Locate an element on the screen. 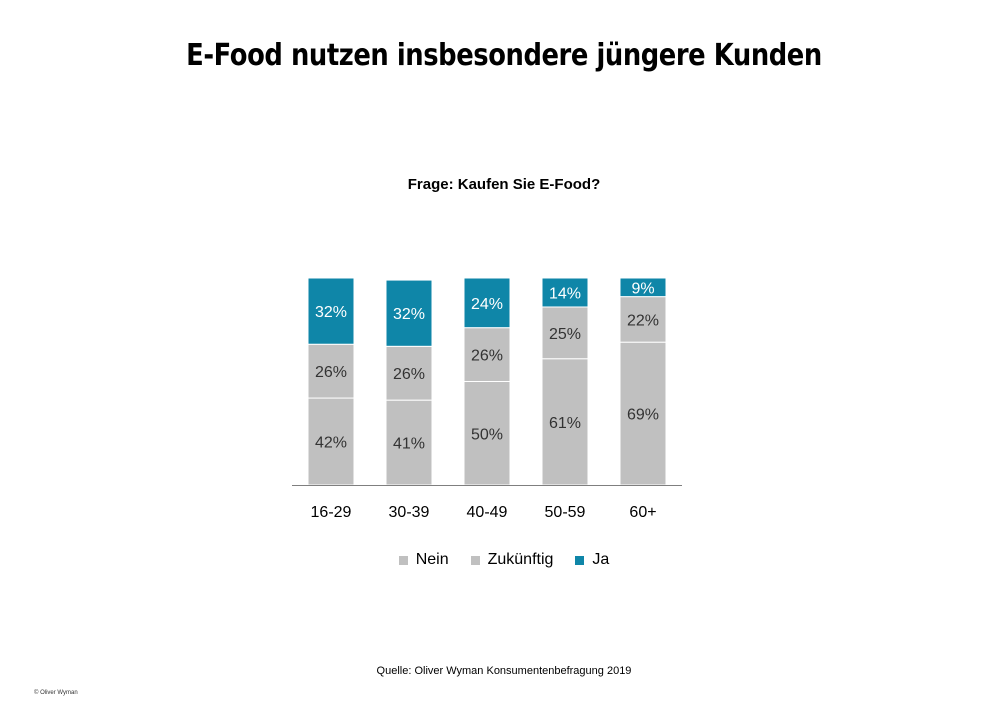 This screenshot has height=720, width=1008. legend-item-ja: Ja is located at coordinates (592, 560).